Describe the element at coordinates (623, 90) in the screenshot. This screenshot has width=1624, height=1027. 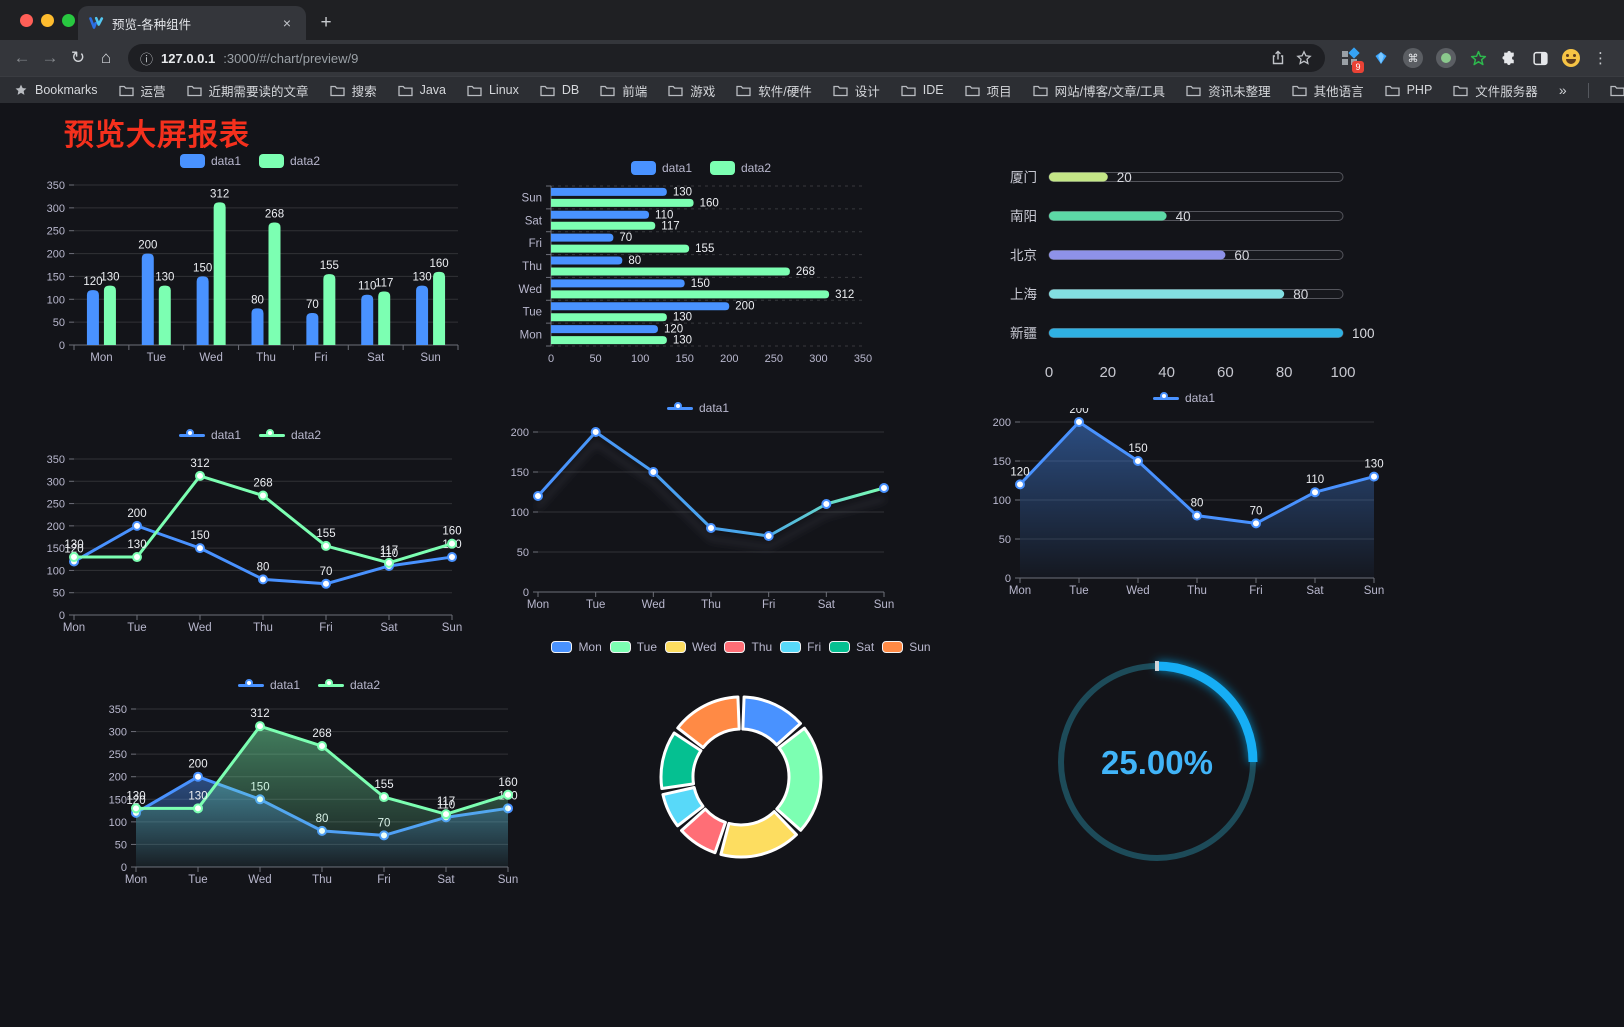
I see `bookmark-folder: 前端` at that location.